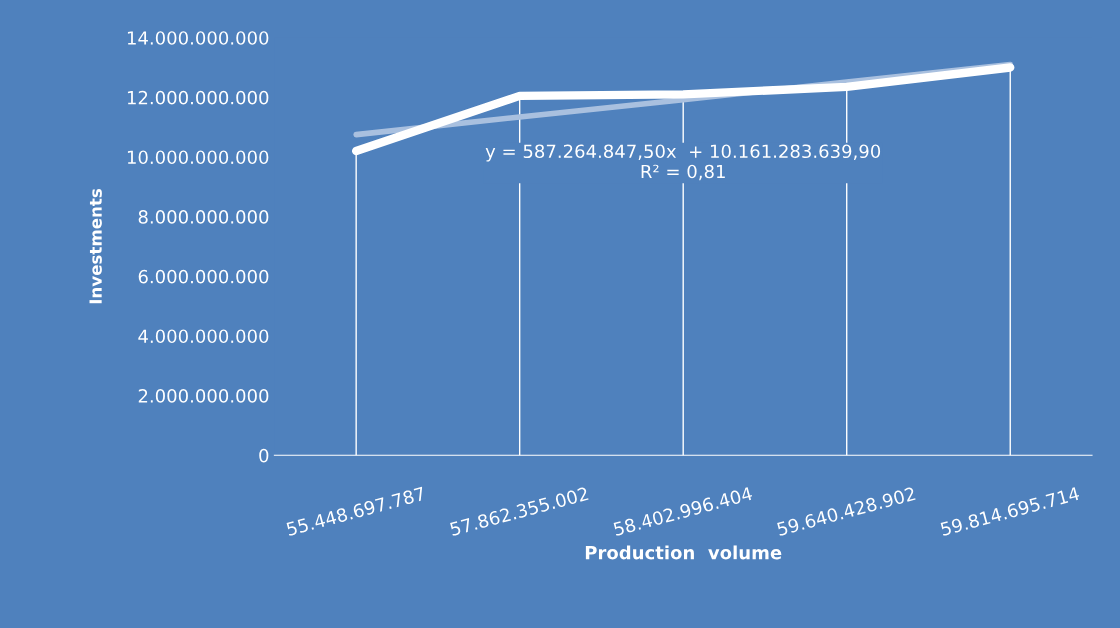  What do you see at coordinates (203, 276) in the screenshot?
I see `y-tick-label: 6.000.000.000` at bounding box center [203, 276].